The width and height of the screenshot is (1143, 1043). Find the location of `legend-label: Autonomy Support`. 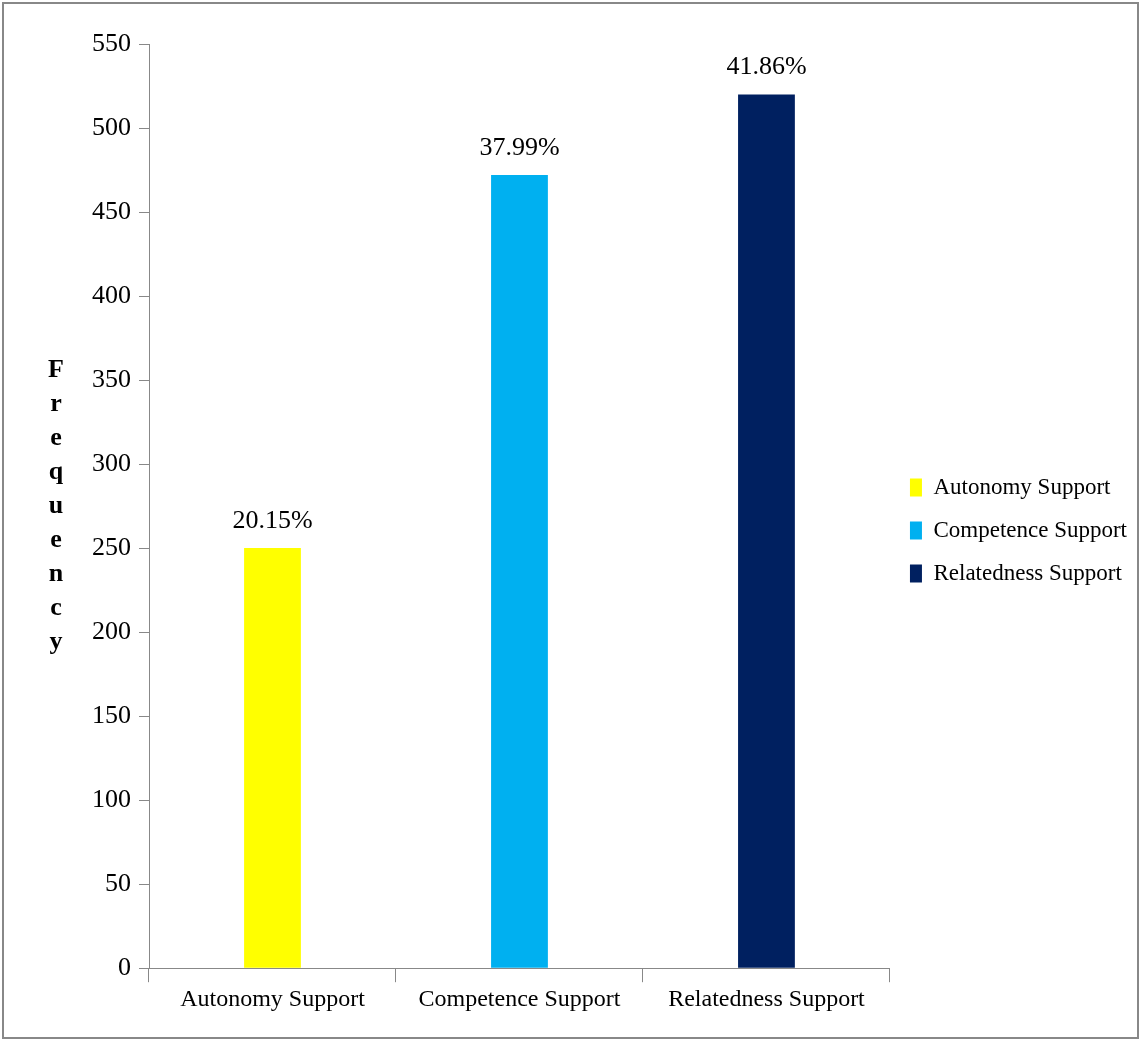

legend-label: Autonomy Support is located at coordinates (1022, 486).